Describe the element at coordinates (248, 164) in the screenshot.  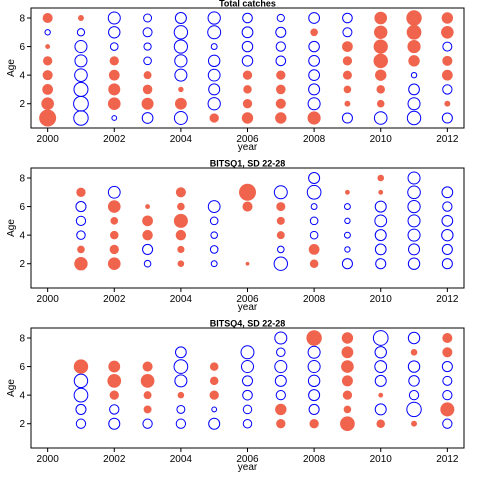
I see `panel-title: BITSQ1, SD 22-28` at that location.